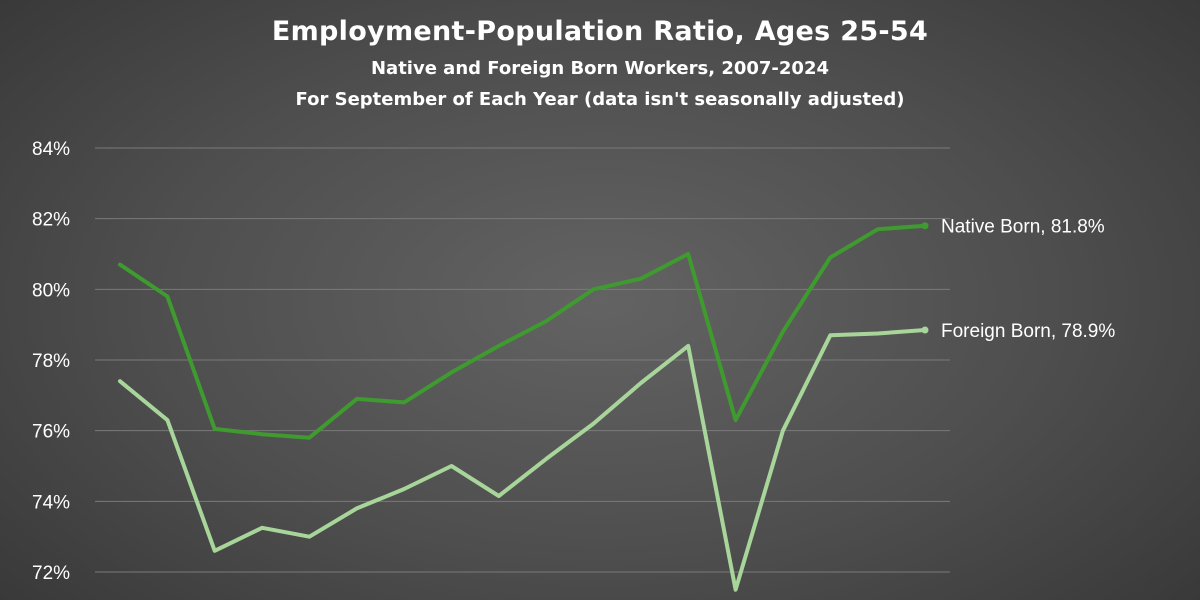  What do you see at coordinates (51, 220) in the screenshot?
I see `y-tick-label: 82%` at bounding box center [51, 220].